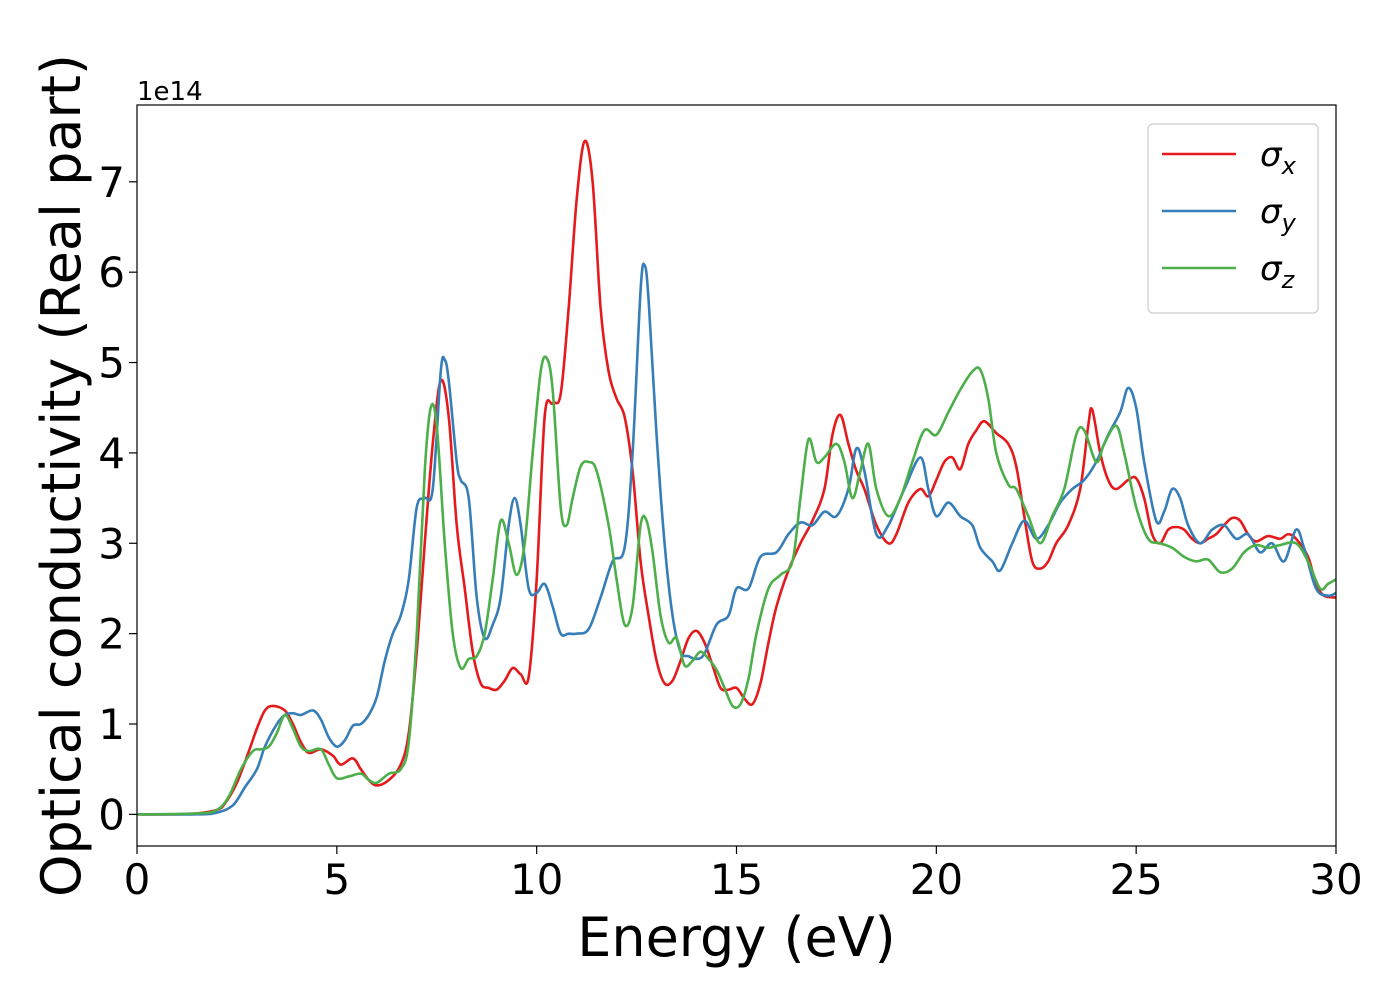 This screenshot has width=1400, height=1000. Describe the element at coordinates (61, 475) in the screenshot. I see `y-axis-label: Optical conductivity (Real part)` at that location.